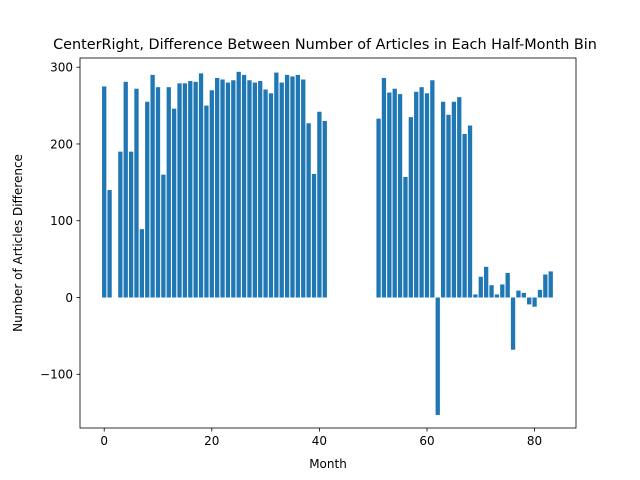 The width and height of the screenshot is (640, 480). I want to click on y-axis-ticks: −100 0 100 200 300, so click(60, 221).